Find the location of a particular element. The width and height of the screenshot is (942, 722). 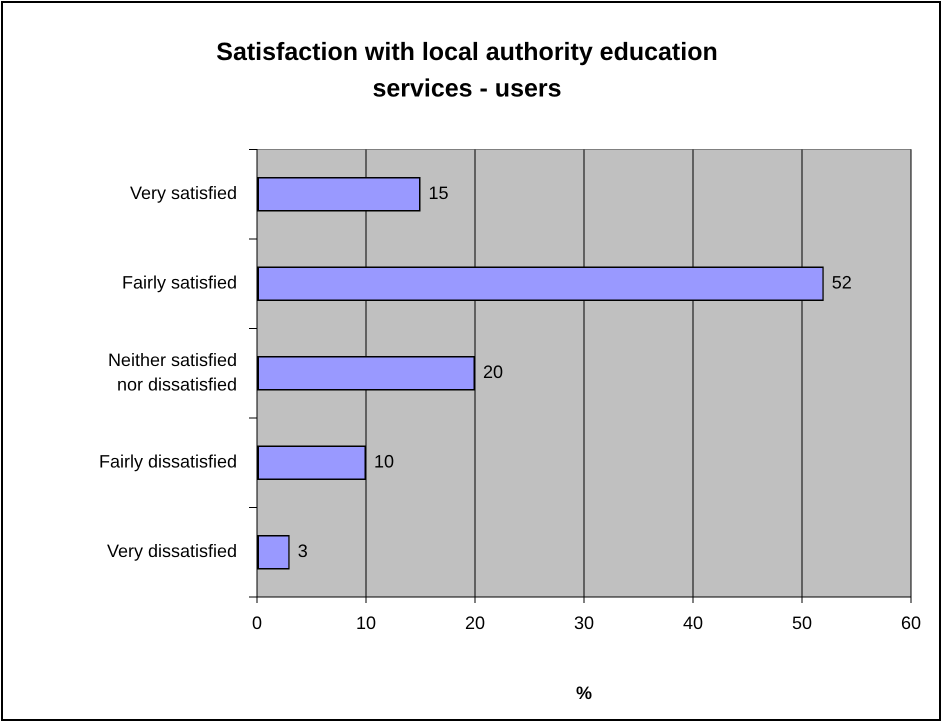

x-tick-label: 20 is located at coordinates (475, 622).